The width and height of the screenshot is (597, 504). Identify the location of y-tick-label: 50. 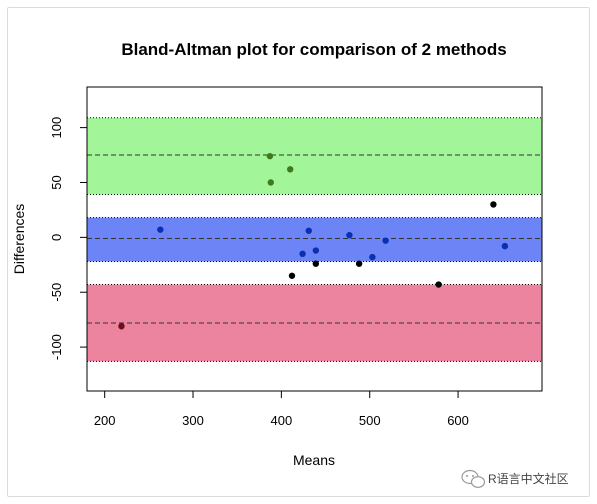
(56, 182).